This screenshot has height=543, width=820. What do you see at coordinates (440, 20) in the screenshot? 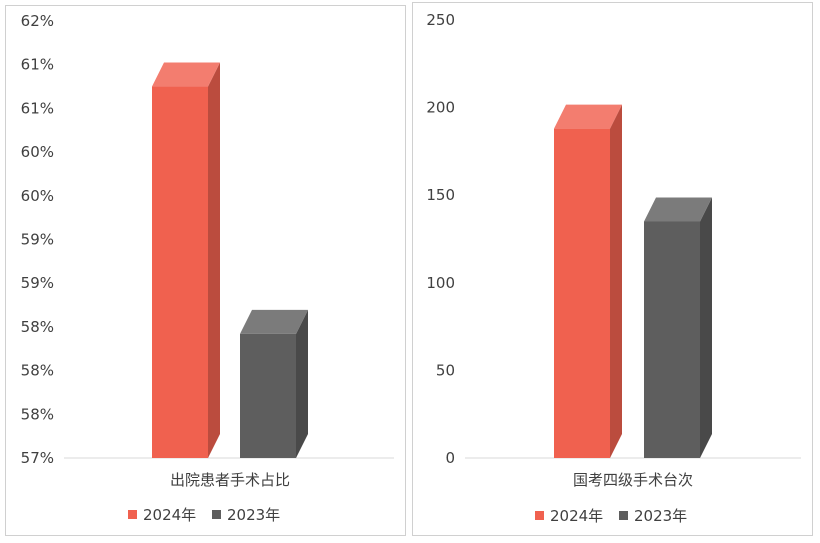
I see `y-tick-label: 250` at bounding box center [440, 20].